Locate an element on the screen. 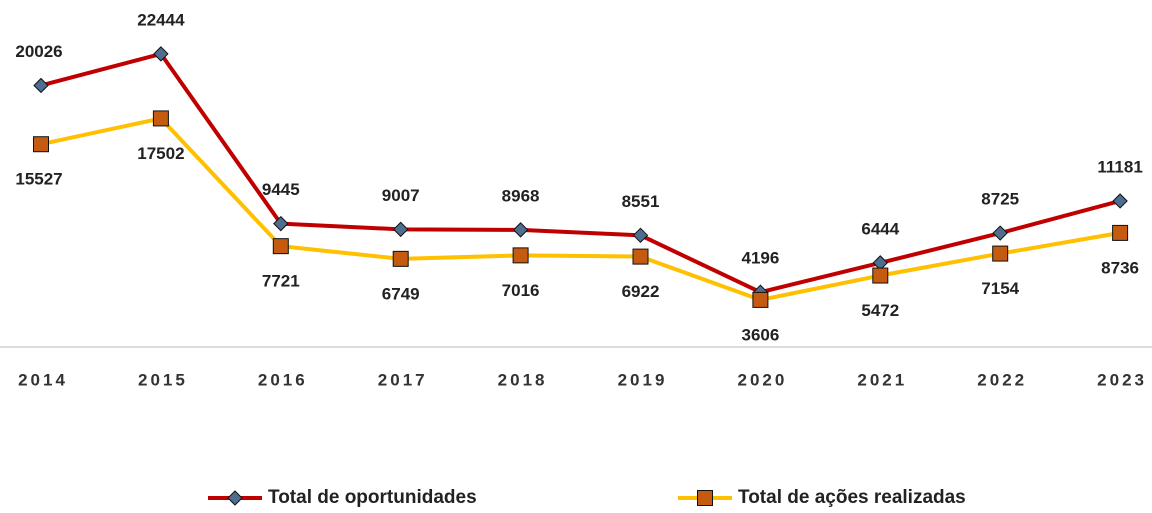 Image resolution: width=1152 pixels, height=513 pixels. legend-label: Total de ações realizadas is located at coordinates (852, 497).